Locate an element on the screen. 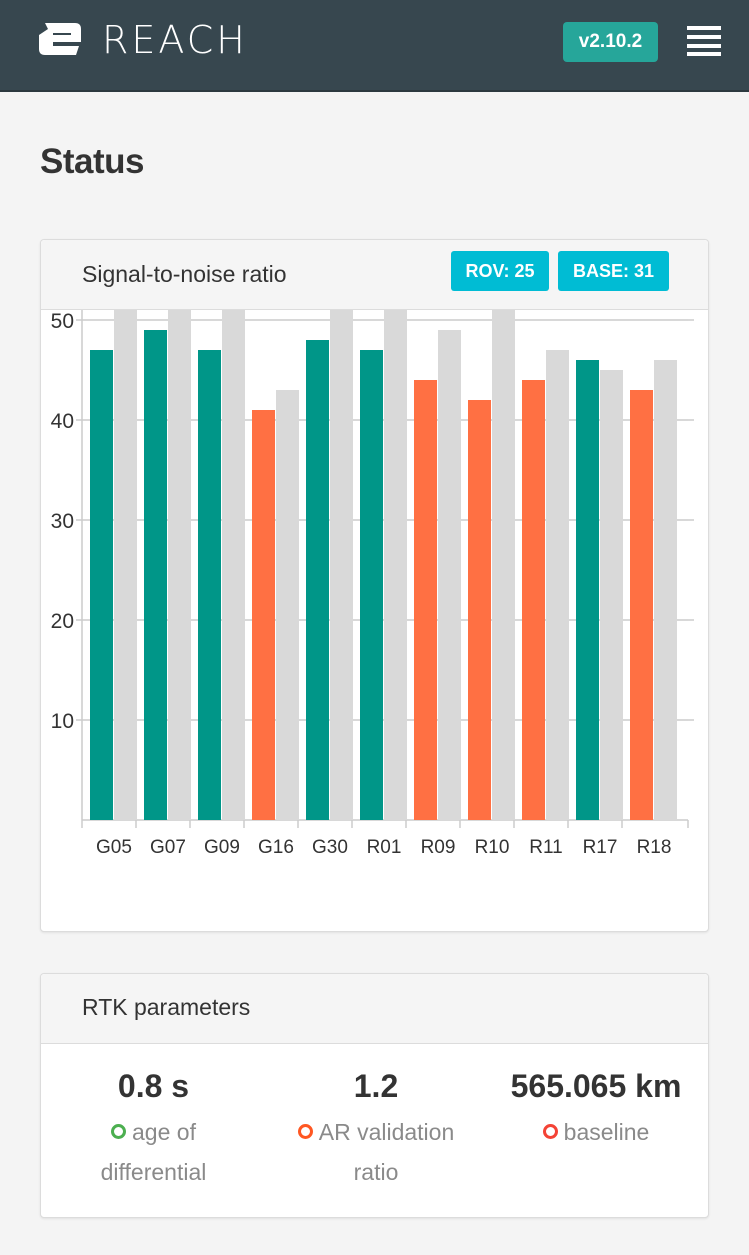 This screenshot has height=1255, width=749. baseline-label: baseline is located at coordinates (596, 1132).